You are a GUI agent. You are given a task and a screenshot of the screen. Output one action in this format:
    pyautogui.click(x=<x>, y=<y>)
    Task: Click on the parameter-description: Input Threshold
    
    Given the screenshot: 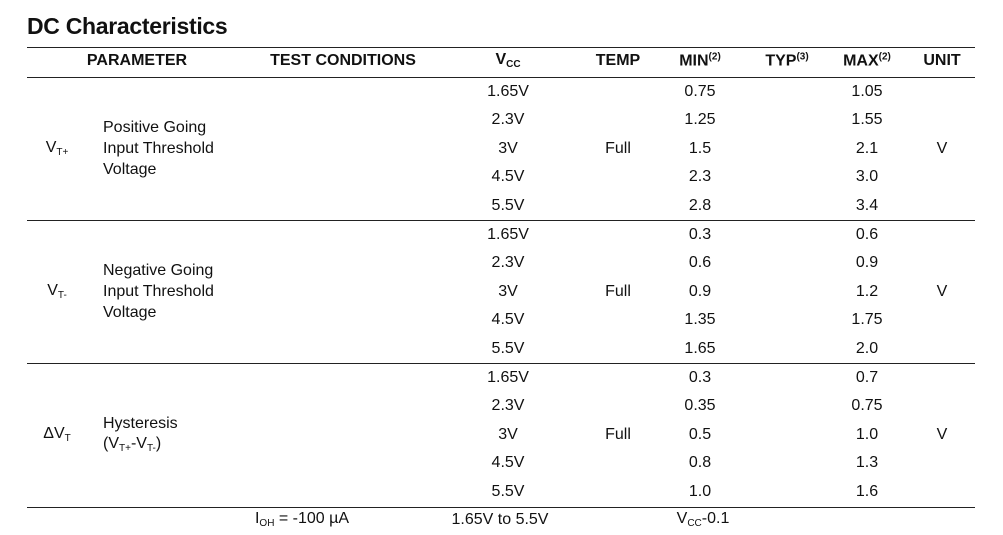 What is the action you would take?
    pyautogui.click(x=158, y=291)
    